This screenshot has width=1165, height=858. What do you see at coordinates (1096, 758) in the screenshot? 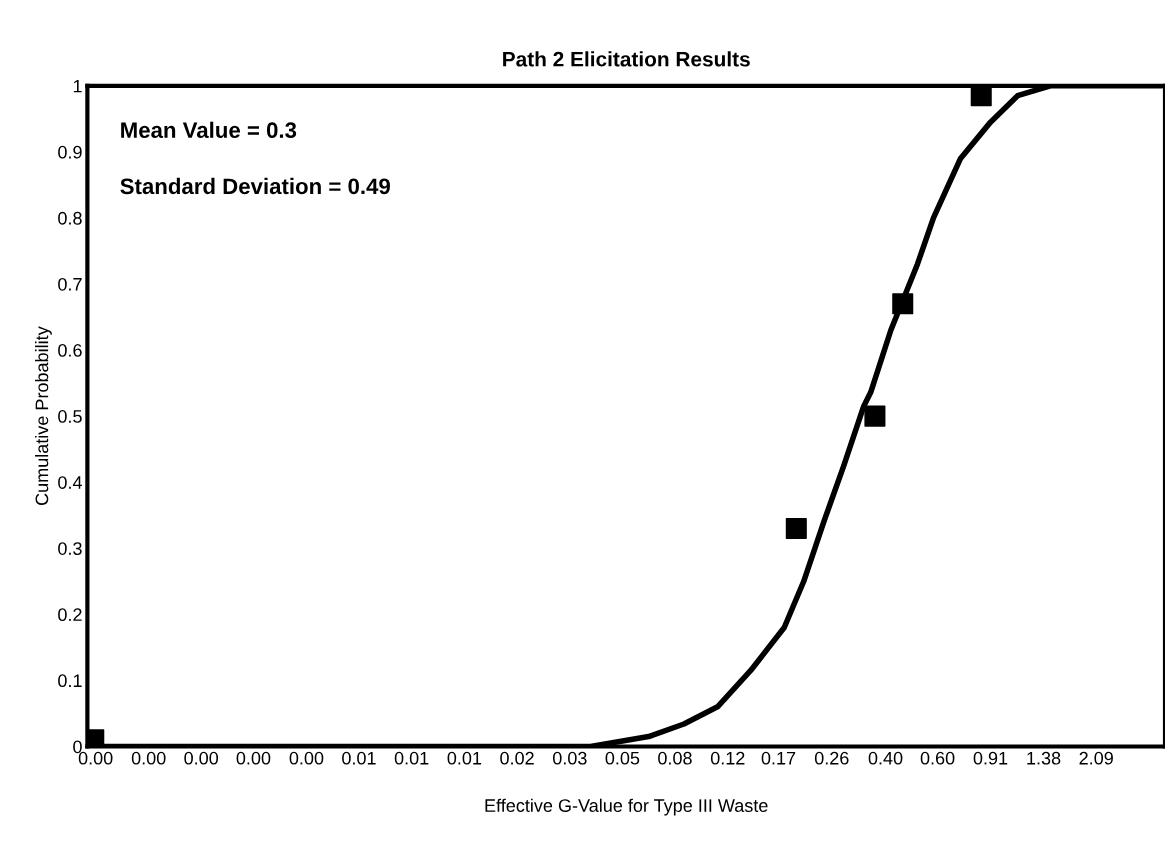
I see `x-tick-label: 2.09` at bounding box center [1096, 758].